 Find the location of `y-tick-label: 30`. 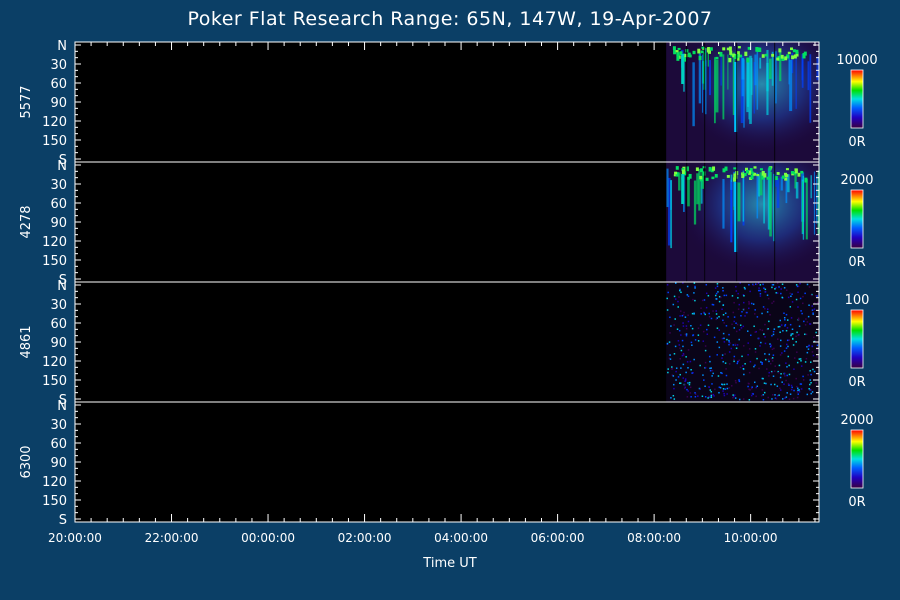

y-tick-label: 30 is located at coordinates (58, 65).